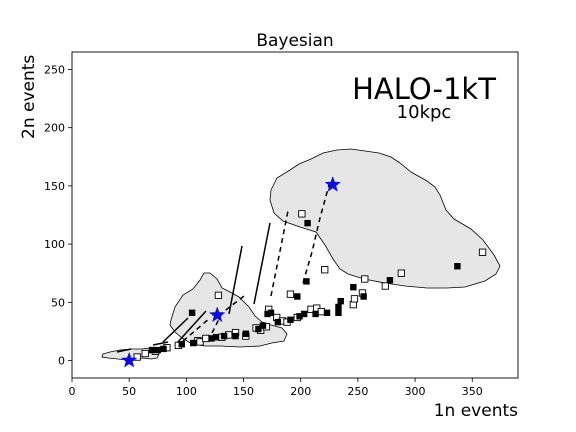  I want to click on y-tick-label: 50, so click(58, 302).